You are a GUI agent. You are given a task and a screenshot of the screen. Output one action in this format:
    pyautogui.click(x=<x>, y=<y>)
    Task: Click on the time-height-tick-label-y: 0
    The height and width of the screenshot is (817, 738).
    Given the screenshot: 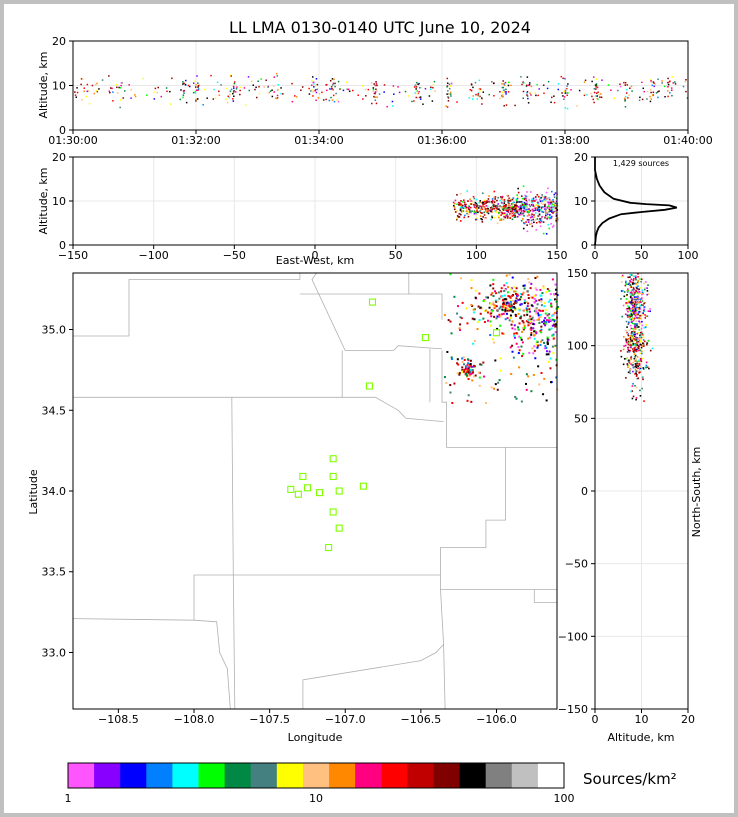 What is the action you would take?
    pyautogui.click(x=62, y=130)
    